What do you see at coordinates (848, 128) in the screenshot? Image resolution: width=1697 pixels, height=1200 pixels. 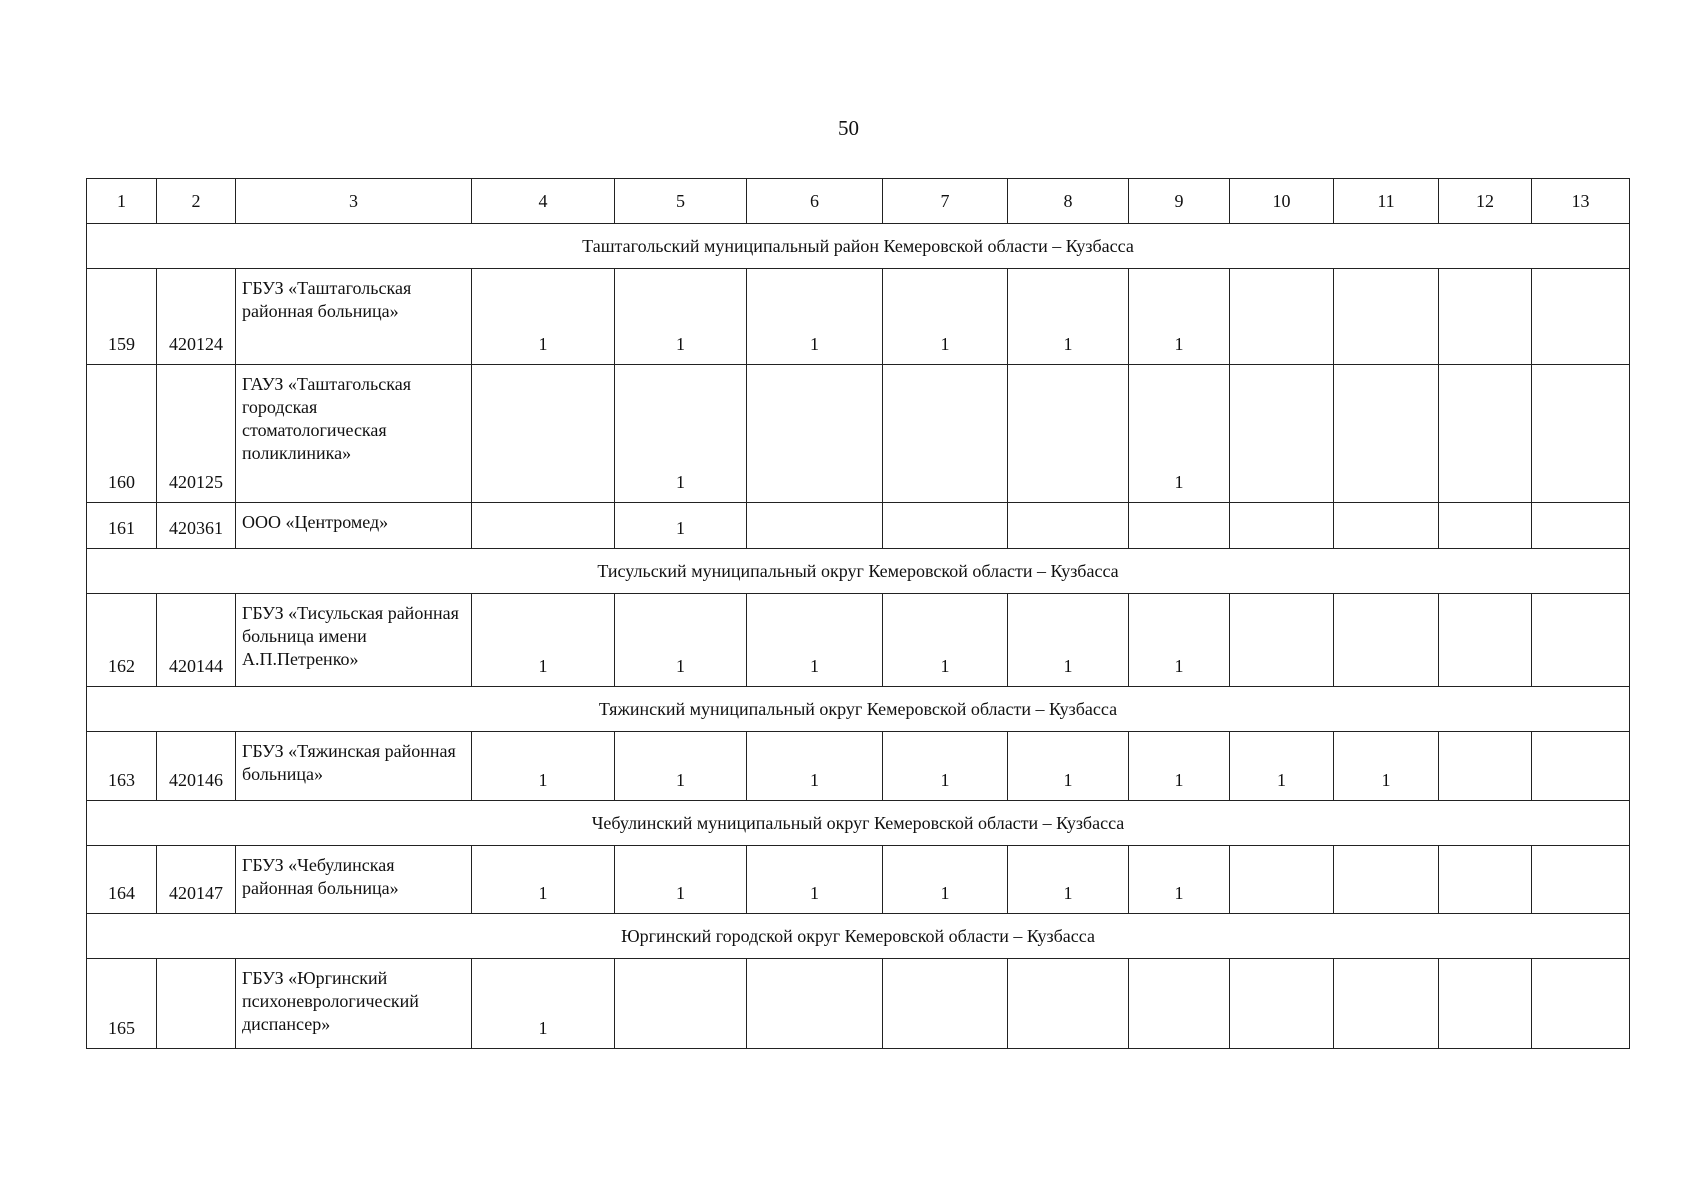 I see `page-number: 50` at bounding box center [848, 128].